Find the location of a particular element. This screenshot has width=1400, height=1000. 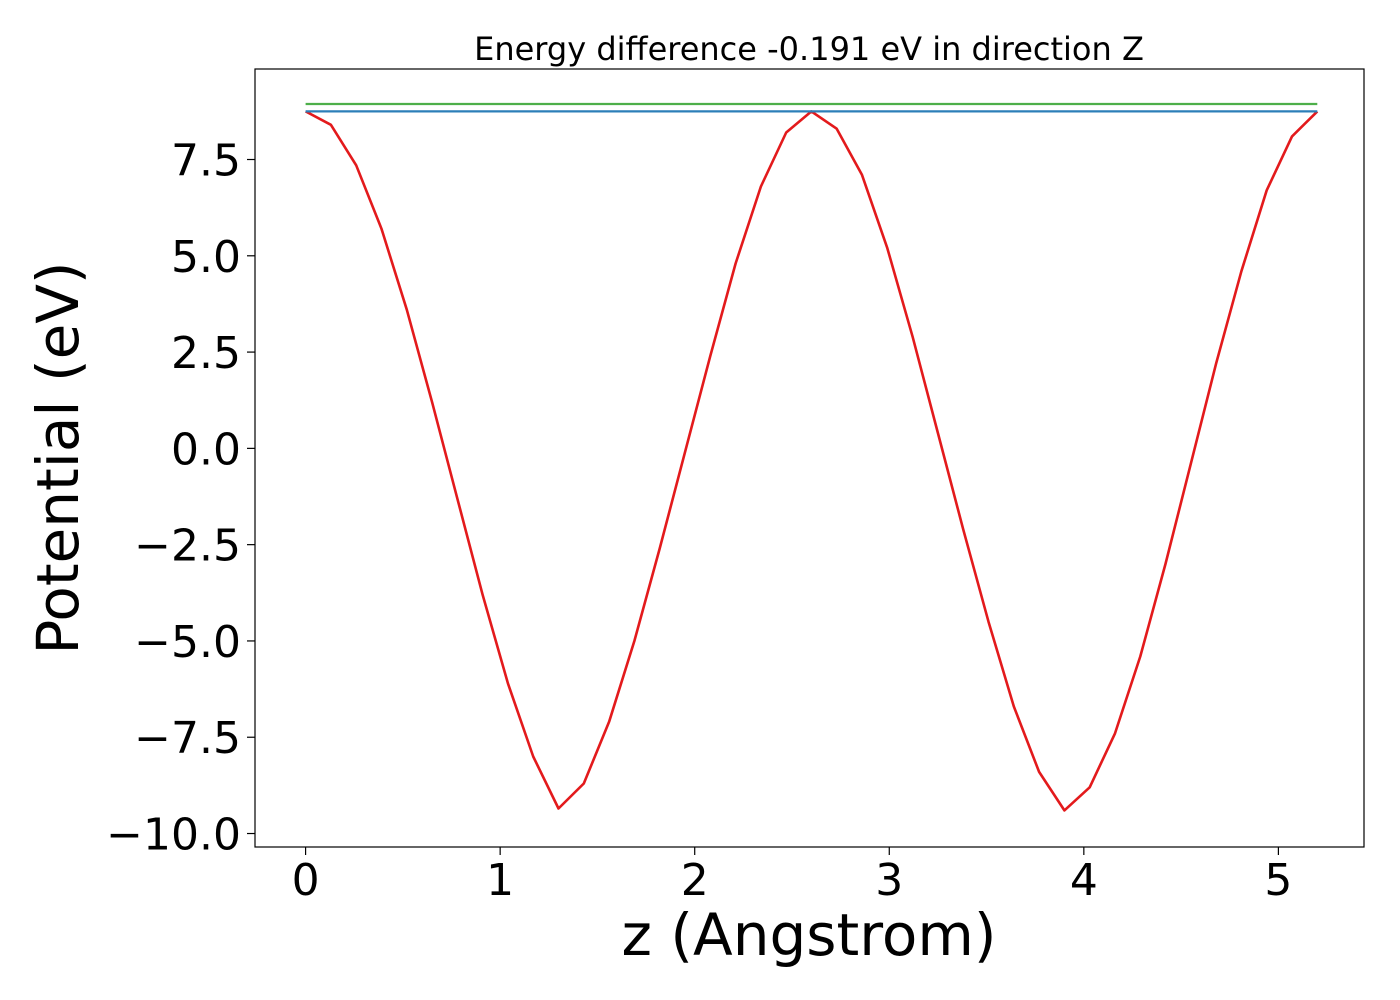

y-tick-label: 5.0 is located at coordinates (206, 257).